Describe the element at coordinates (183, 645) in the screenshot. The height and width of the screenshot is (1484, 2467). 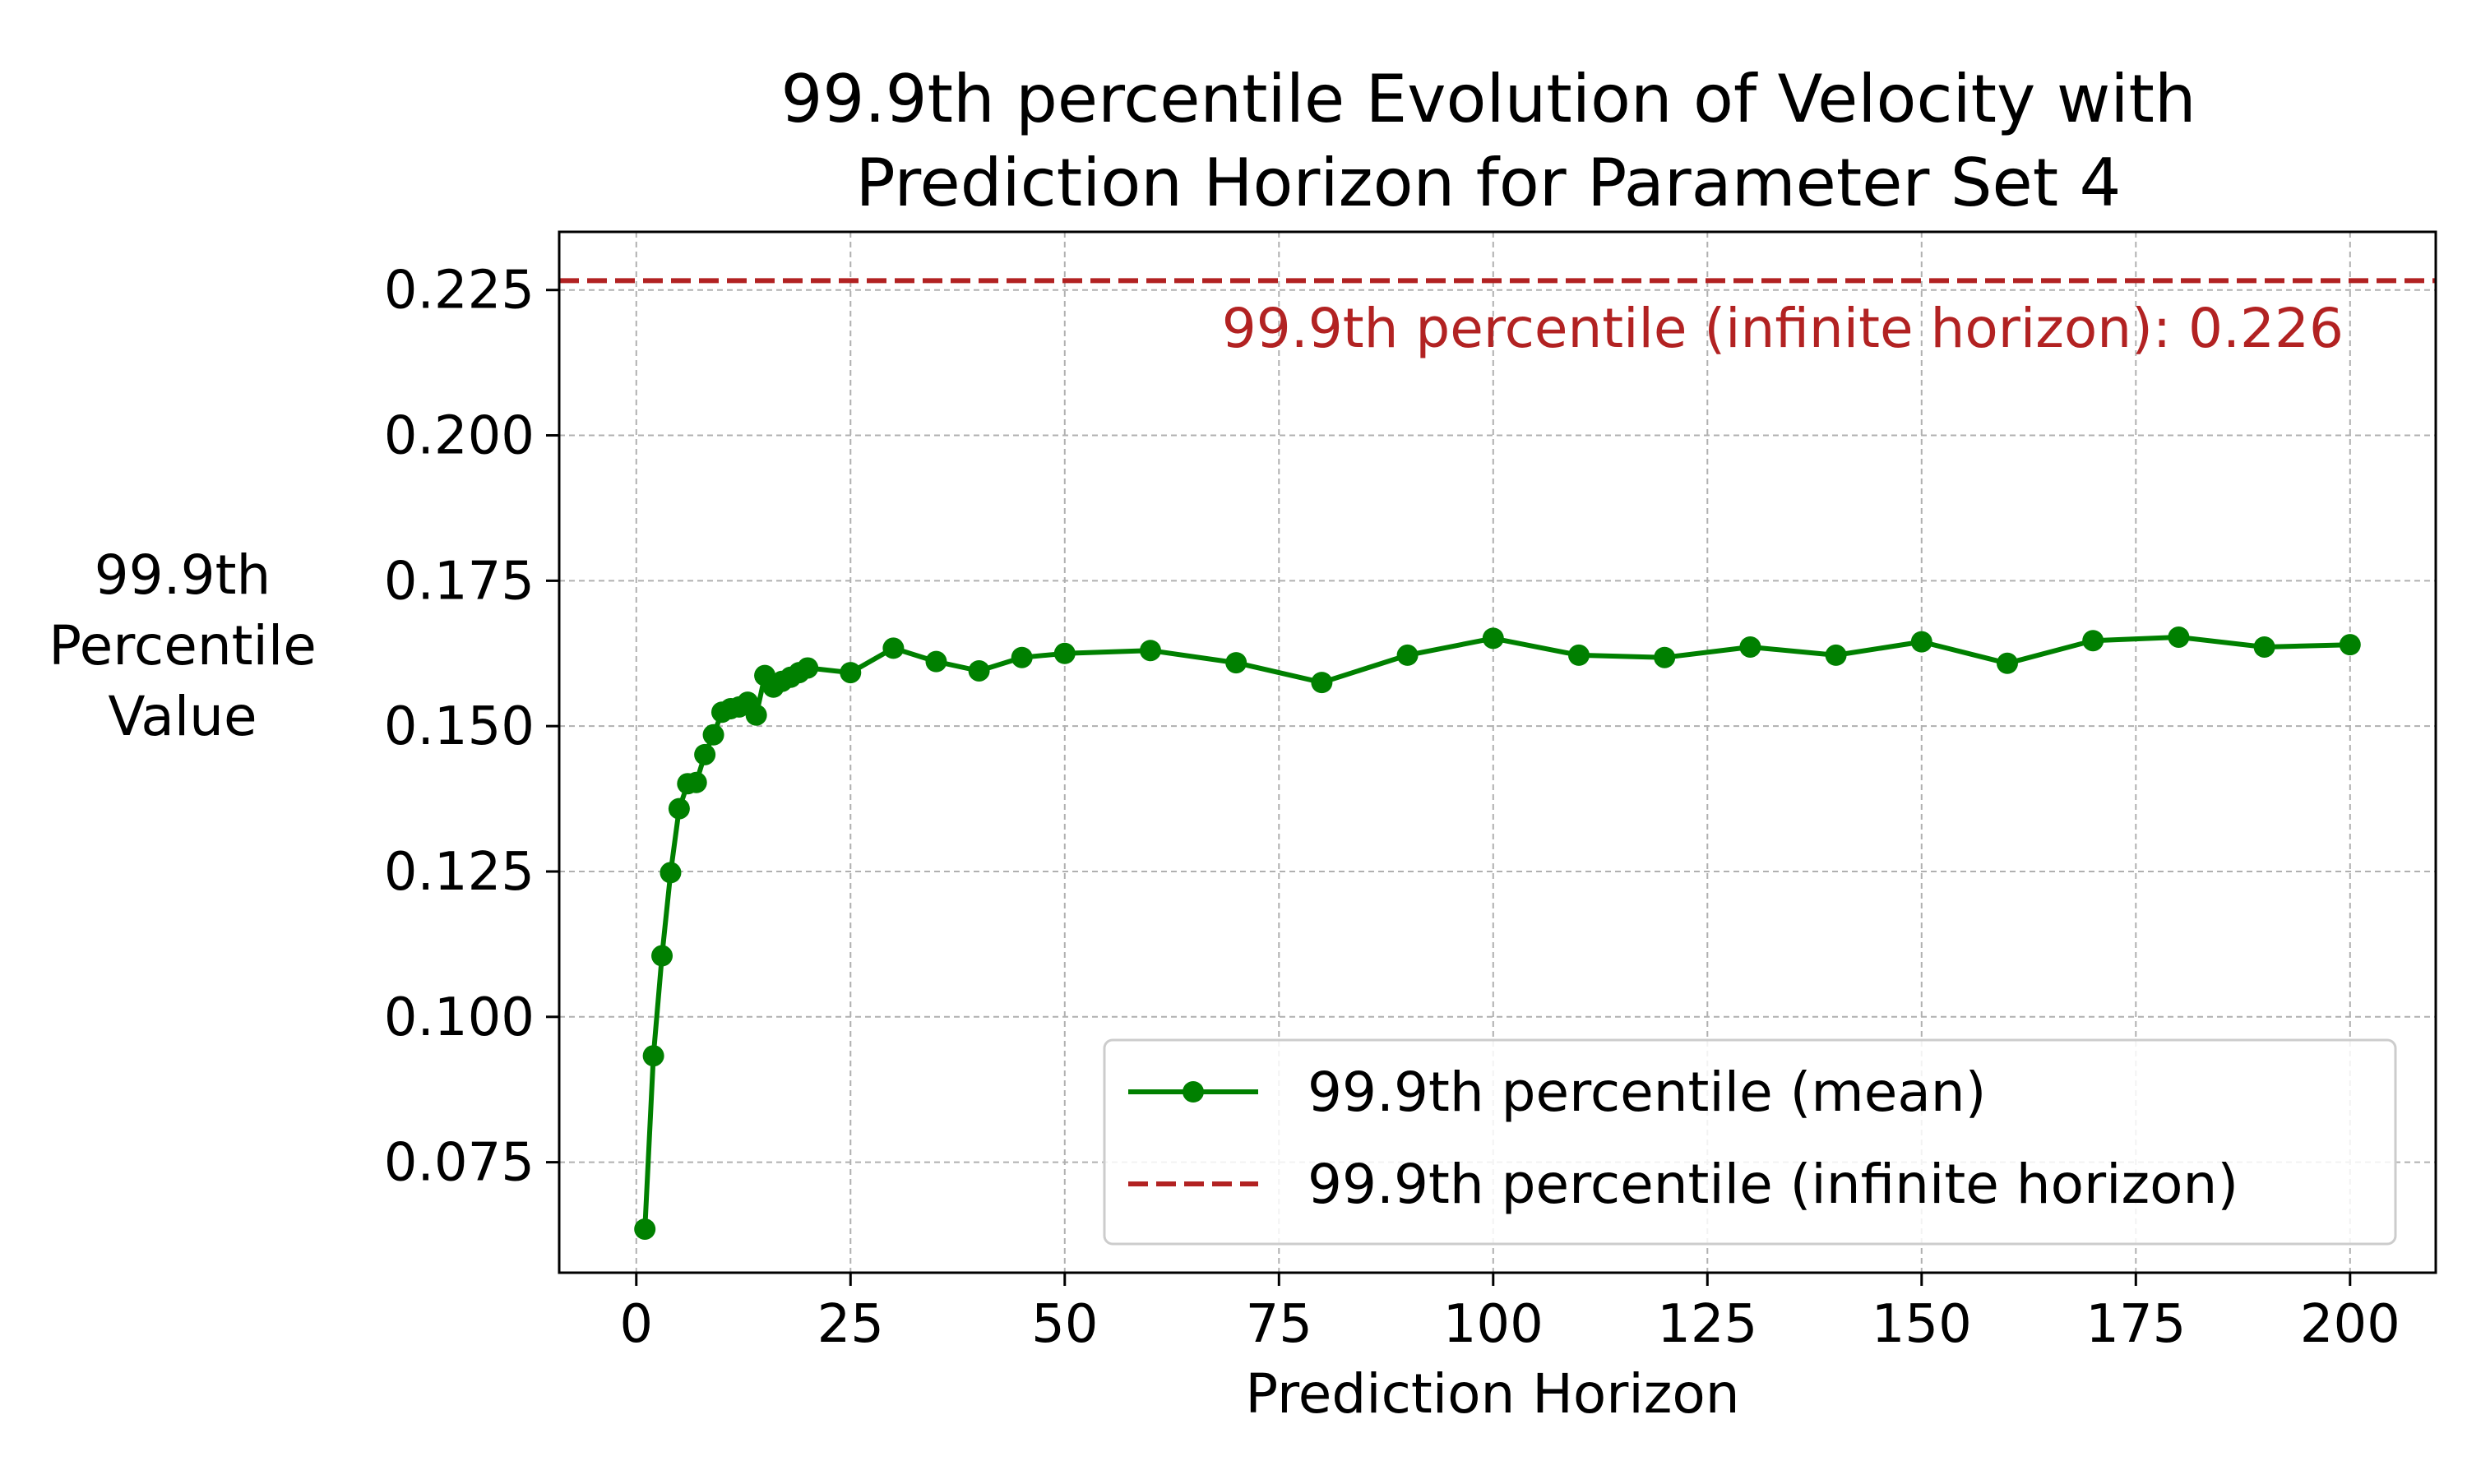
I see `y-axis-label-line-2: Percentile` at that location.